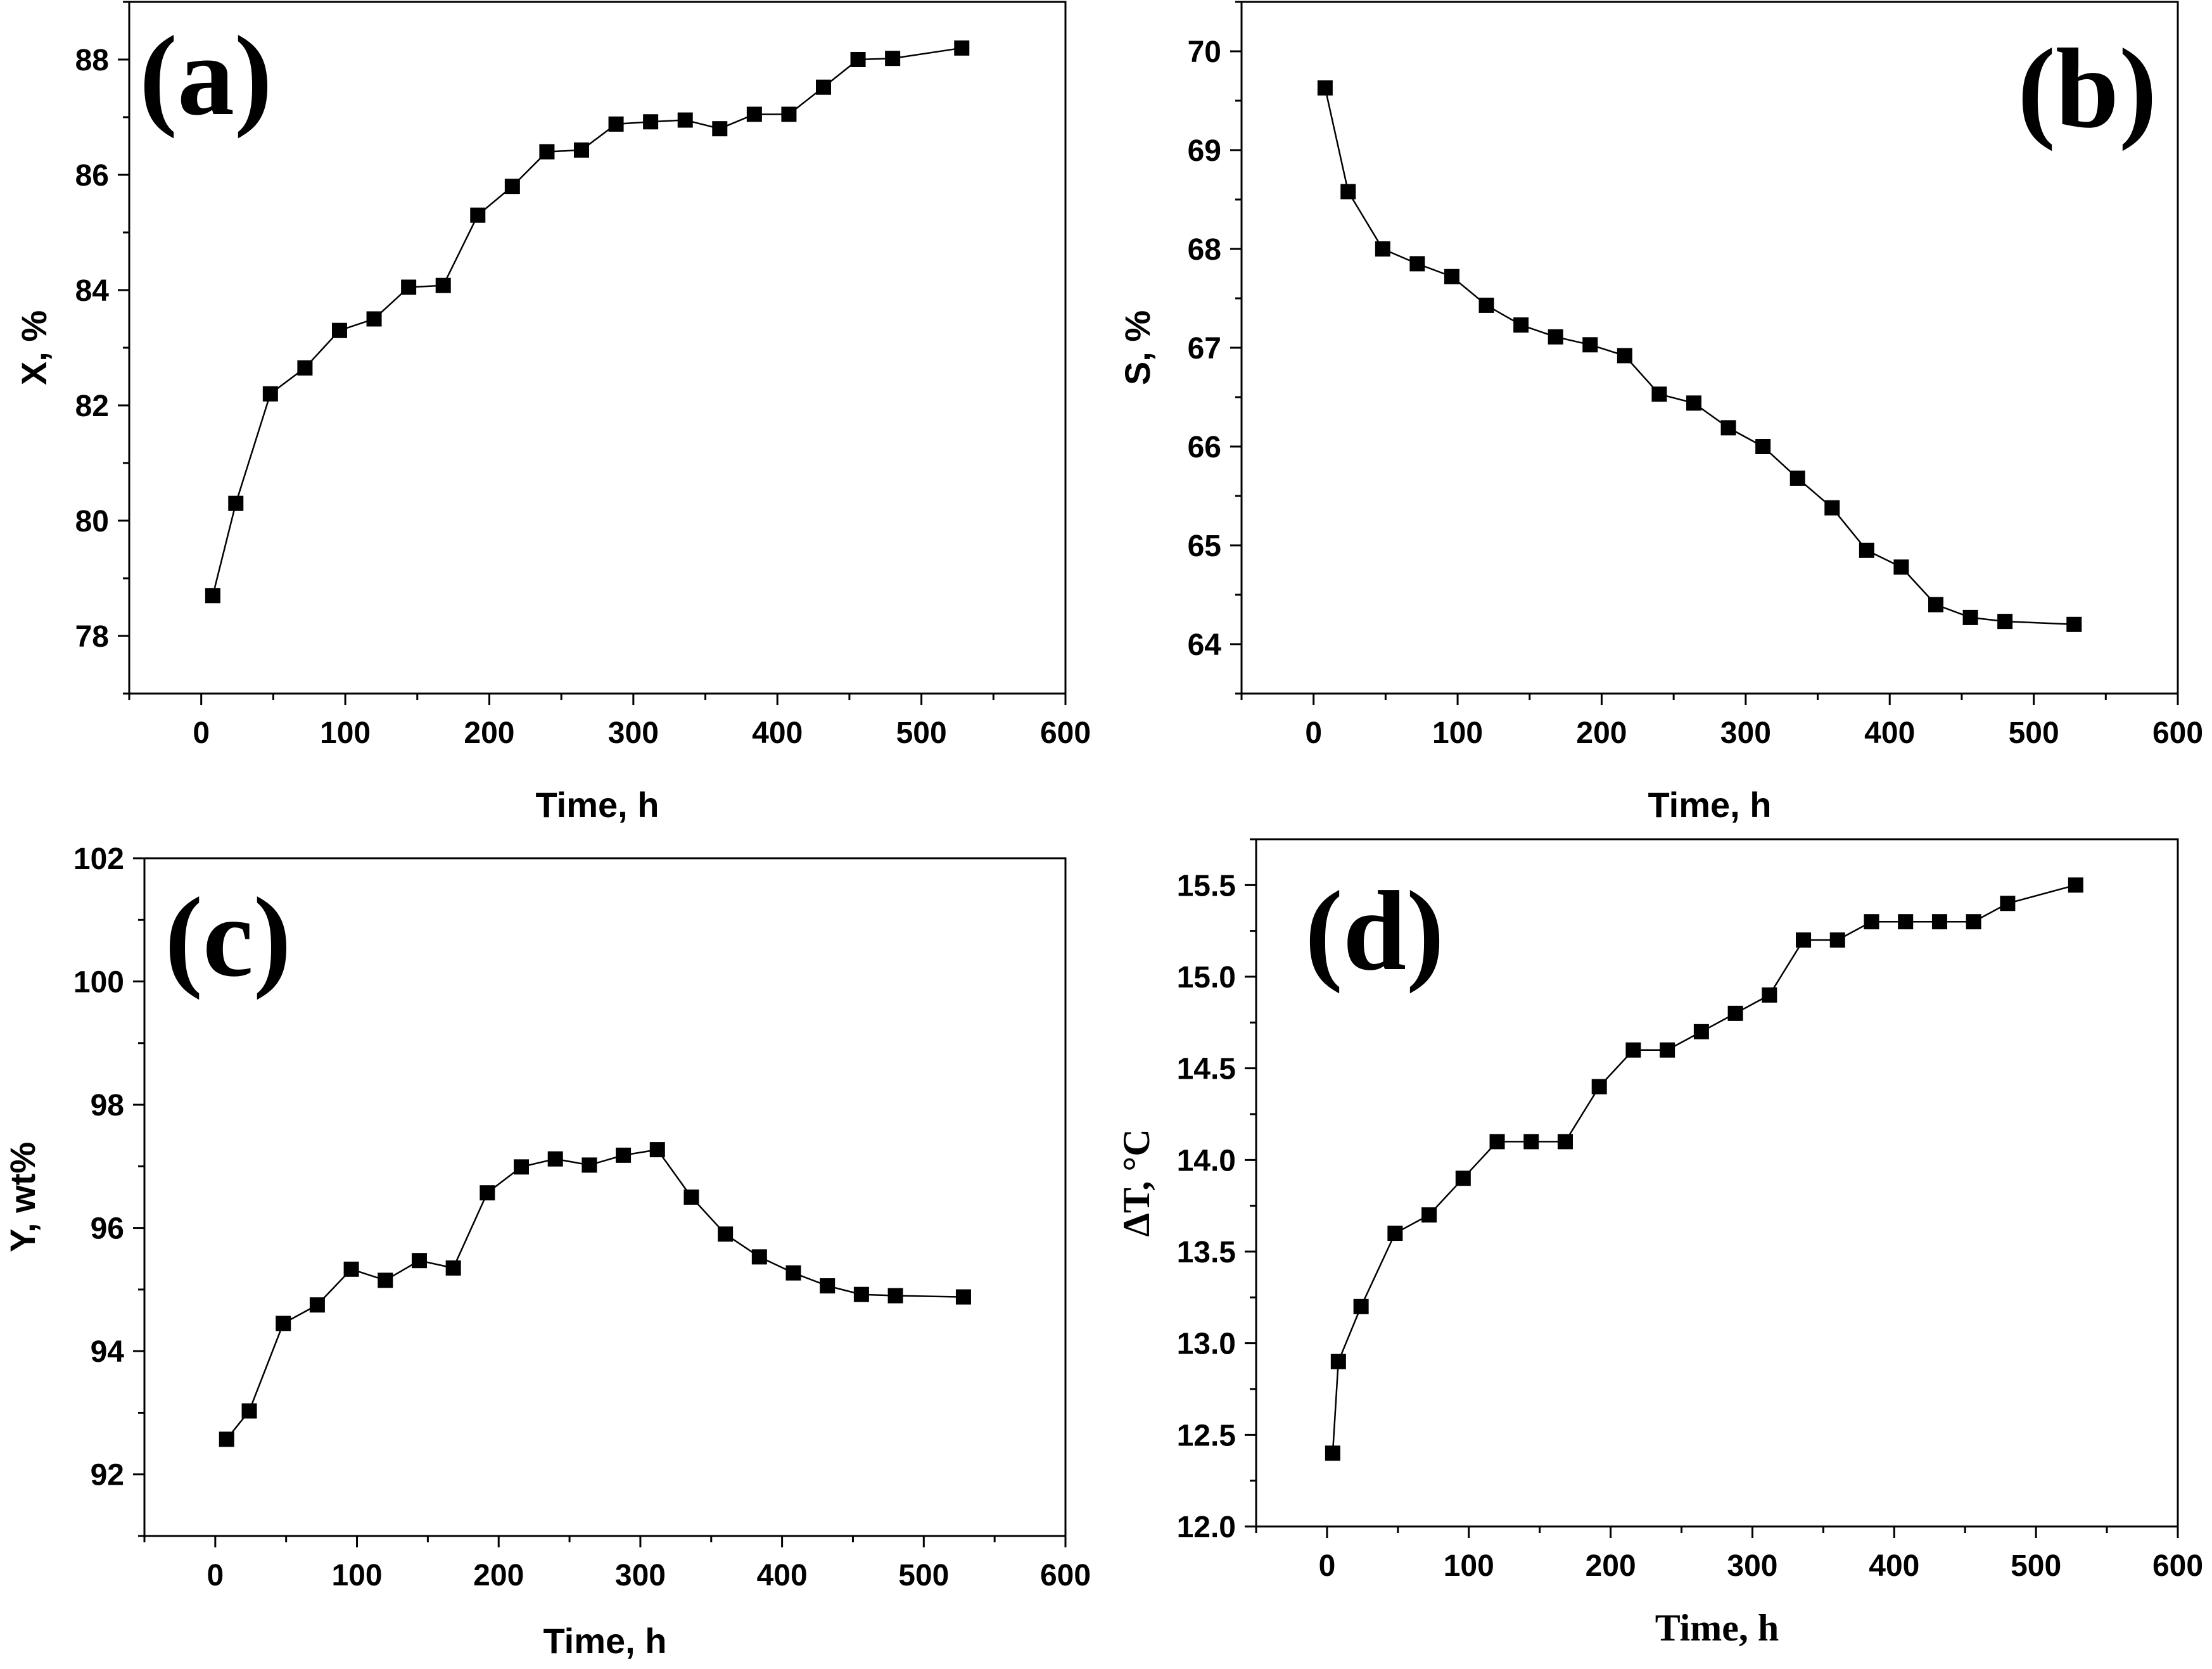 The width and height of the screenshot is (2212, 1669). I want to click on panel-b-y-tick-label: 65, so click(1204, 546).